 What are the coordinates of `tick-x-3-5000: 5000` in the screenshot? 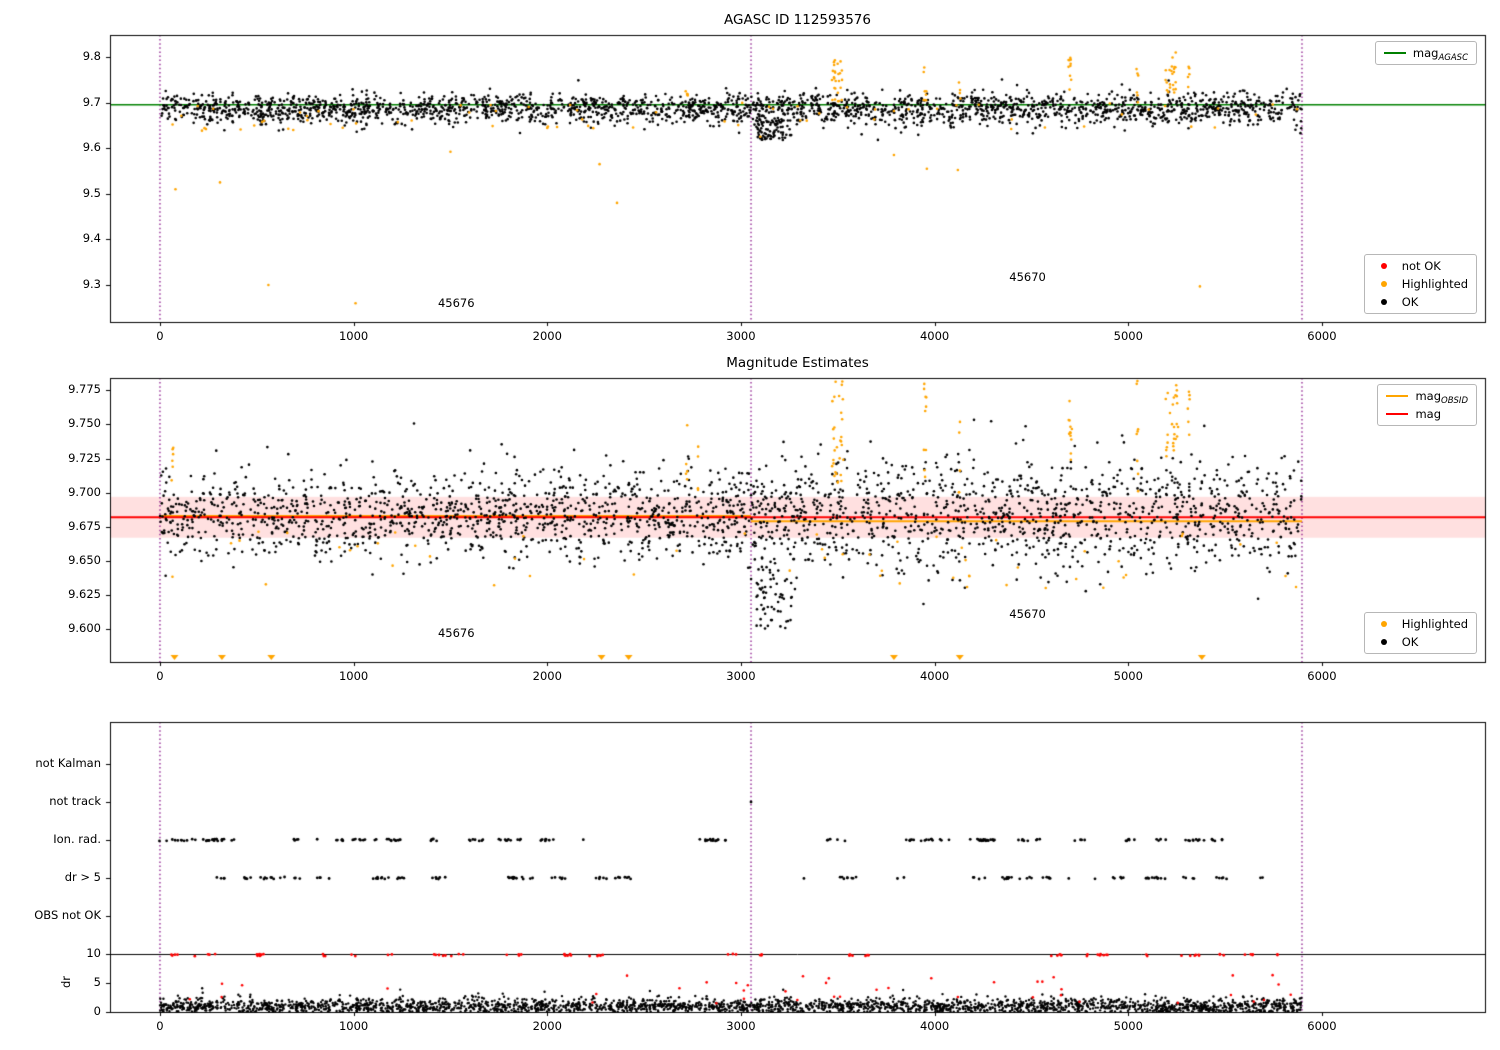 It's located at (1128, 1026).